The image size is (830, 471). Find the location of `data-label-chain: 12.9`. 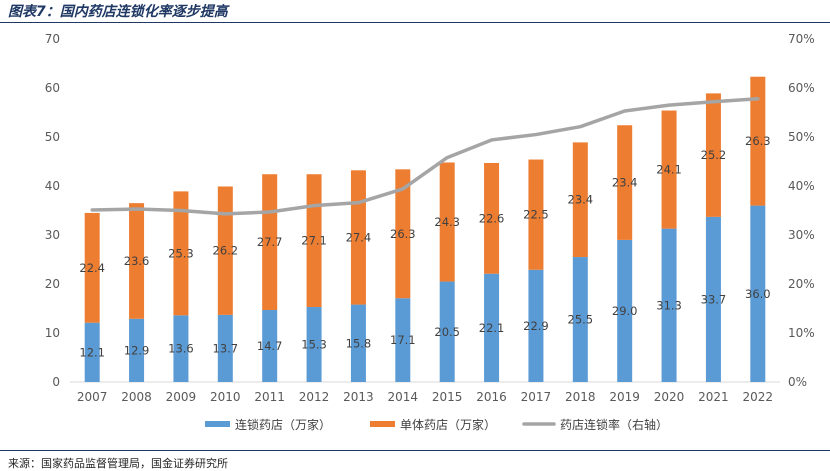

data-label-chain: 12.9 is located at coordinates (137, 350).